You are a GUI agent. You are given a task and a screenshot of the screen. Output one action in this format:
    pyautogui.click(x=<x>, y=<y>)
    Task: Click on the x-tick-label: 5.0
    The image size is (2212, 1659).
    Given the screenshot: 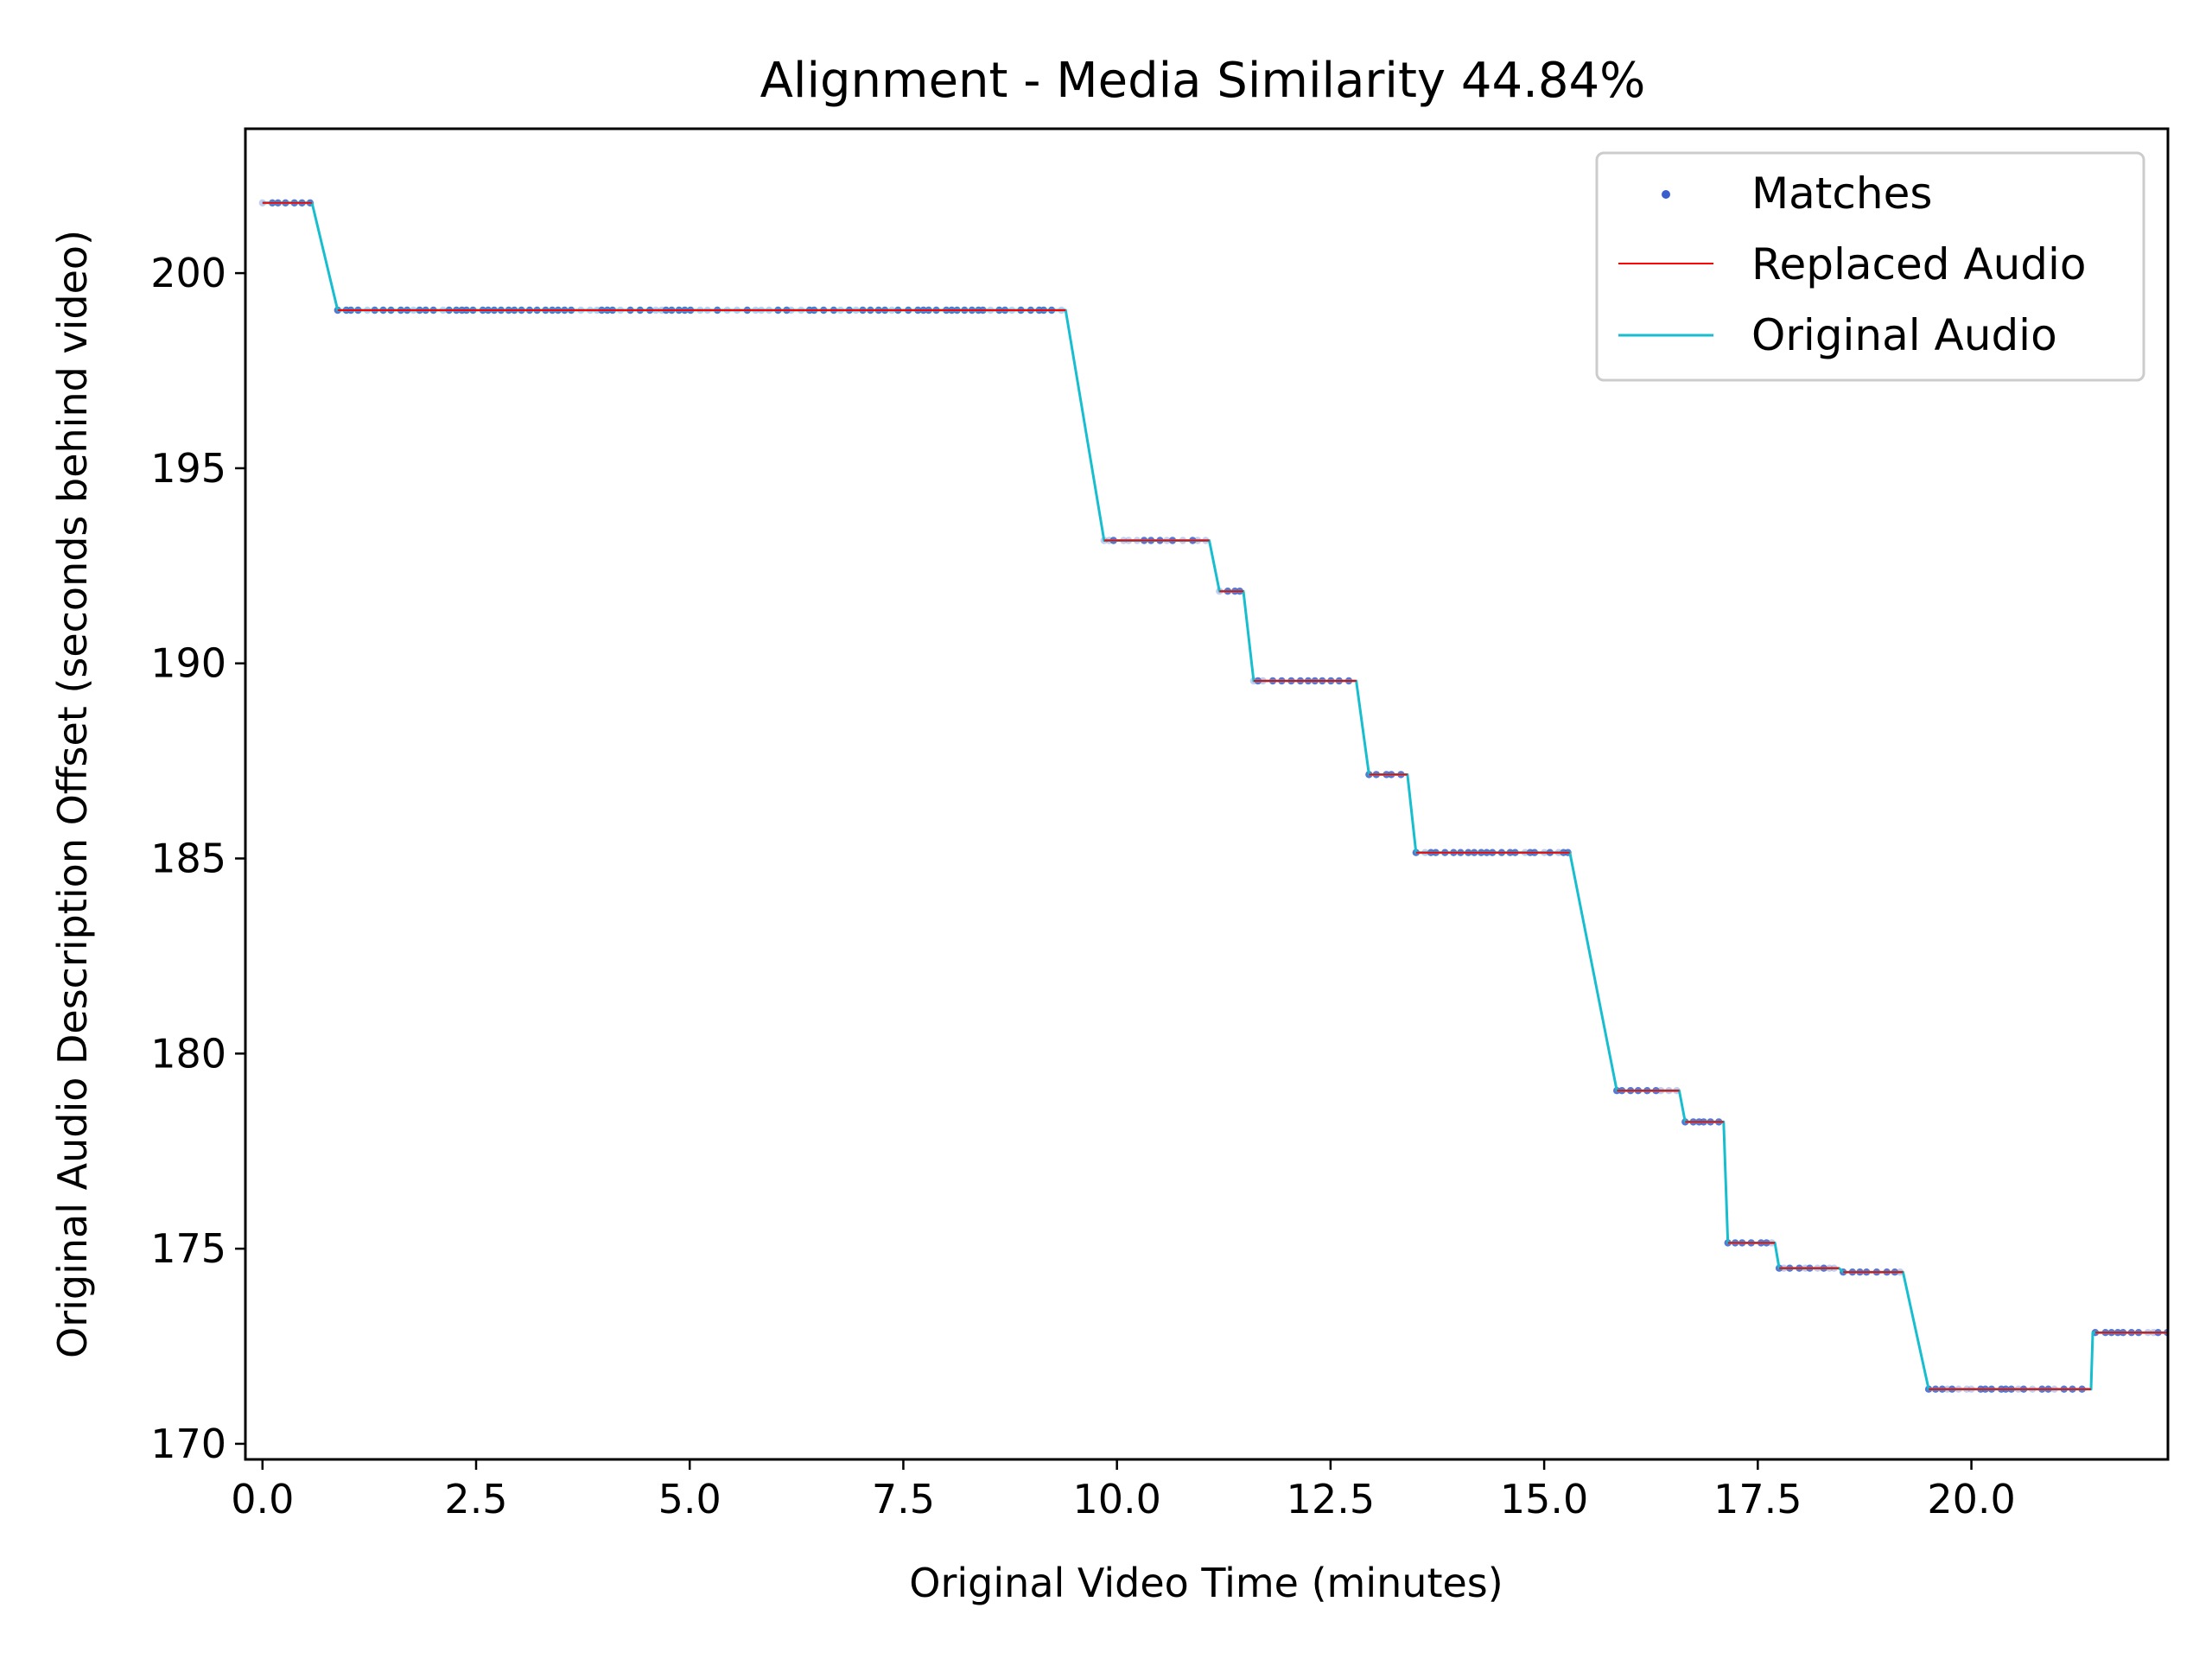 What is the action you would take?
    pyautogui.click(x=689, y=1499)
    